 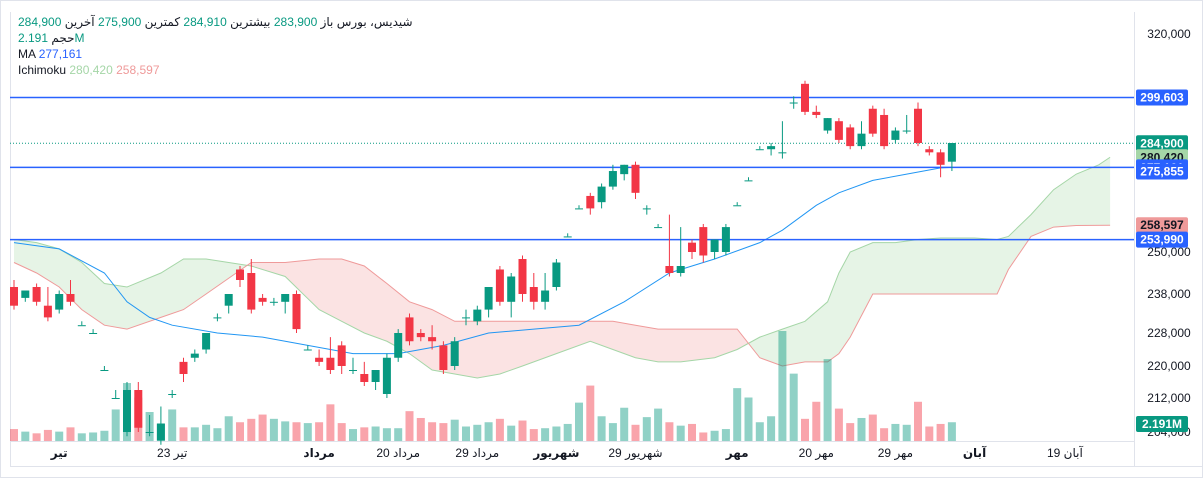 What do you see at coordinates (374, 22) in the screenshot?
I see `legend-symbol: شیدیس، بورس` at bounding box center [374, 22].